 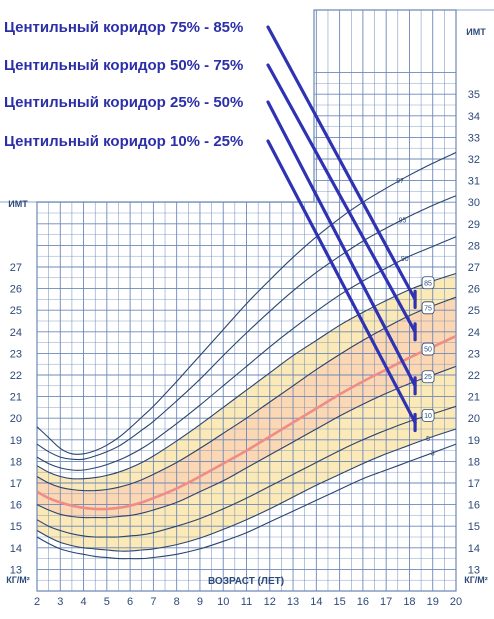 What do you see at coordinates (405, 259) in the screenshot?
I see `percentile-label-90: 90` at bounding box center [405, 259].